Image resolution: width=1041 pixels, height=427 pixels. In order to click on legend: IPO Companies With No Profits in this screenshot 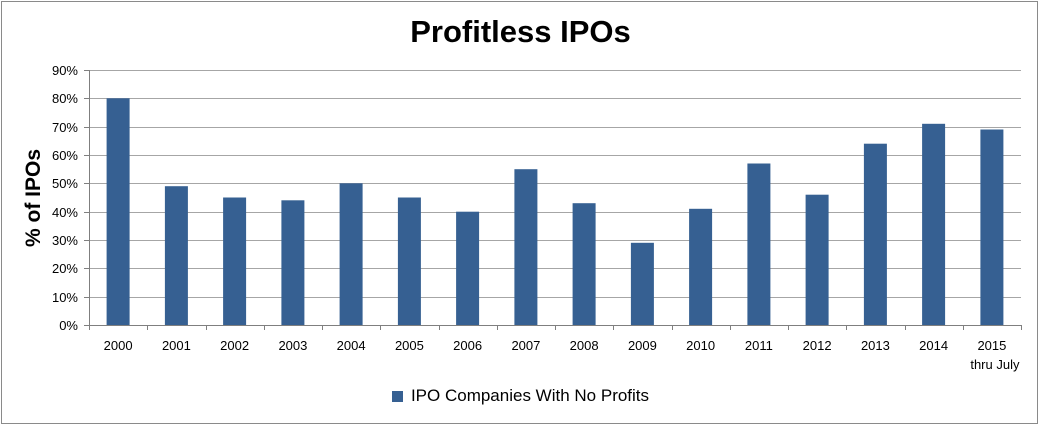, I will do `click(520, 396)`.